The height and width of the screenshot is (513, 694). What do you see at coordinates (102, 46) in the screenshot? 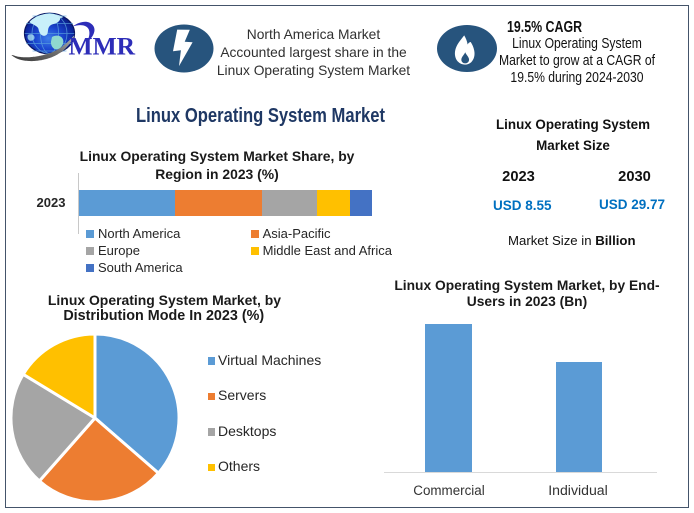
I see `svg-text: MMR` at bounding box center [102, 46].